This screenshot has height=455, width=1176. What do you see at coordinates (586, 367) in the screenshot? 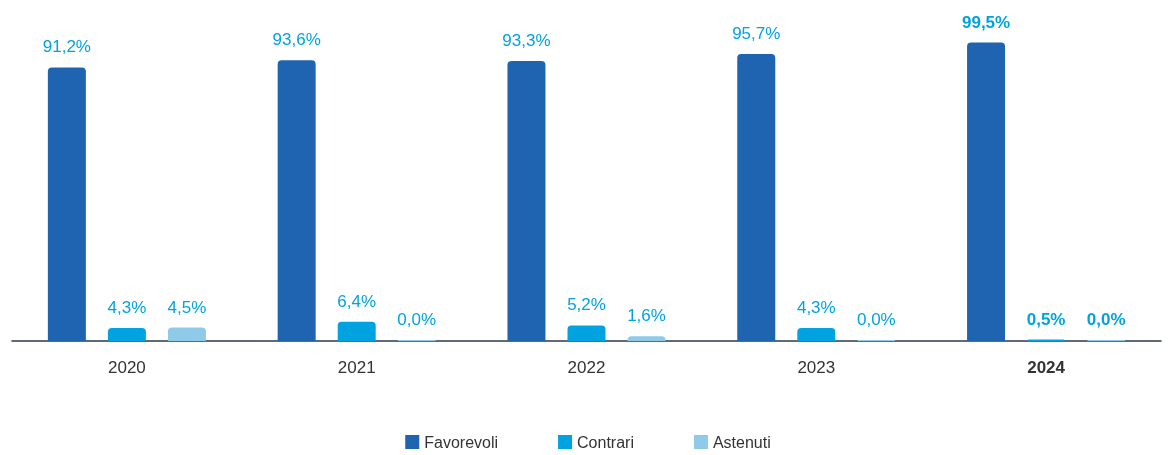
I see `x-tick-label: 2022` at bounding box center [586, 367].